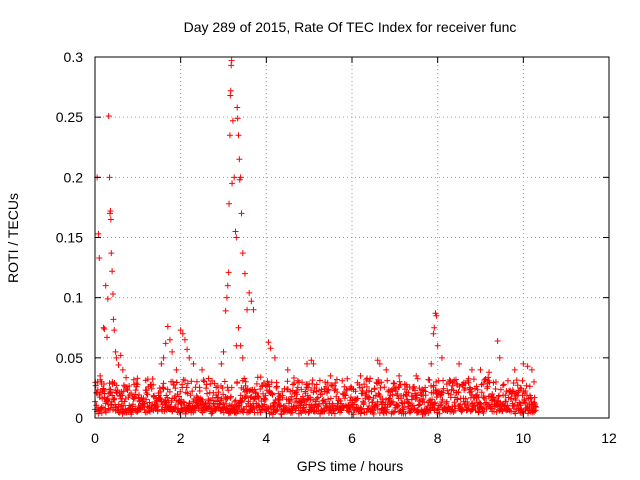 The width and height of the screenshot is (640, 480). What do you see at coordinates (74, 177) in the screenshot?
I see `y-tick-label: 0.2` at bounding box center [74, 177].